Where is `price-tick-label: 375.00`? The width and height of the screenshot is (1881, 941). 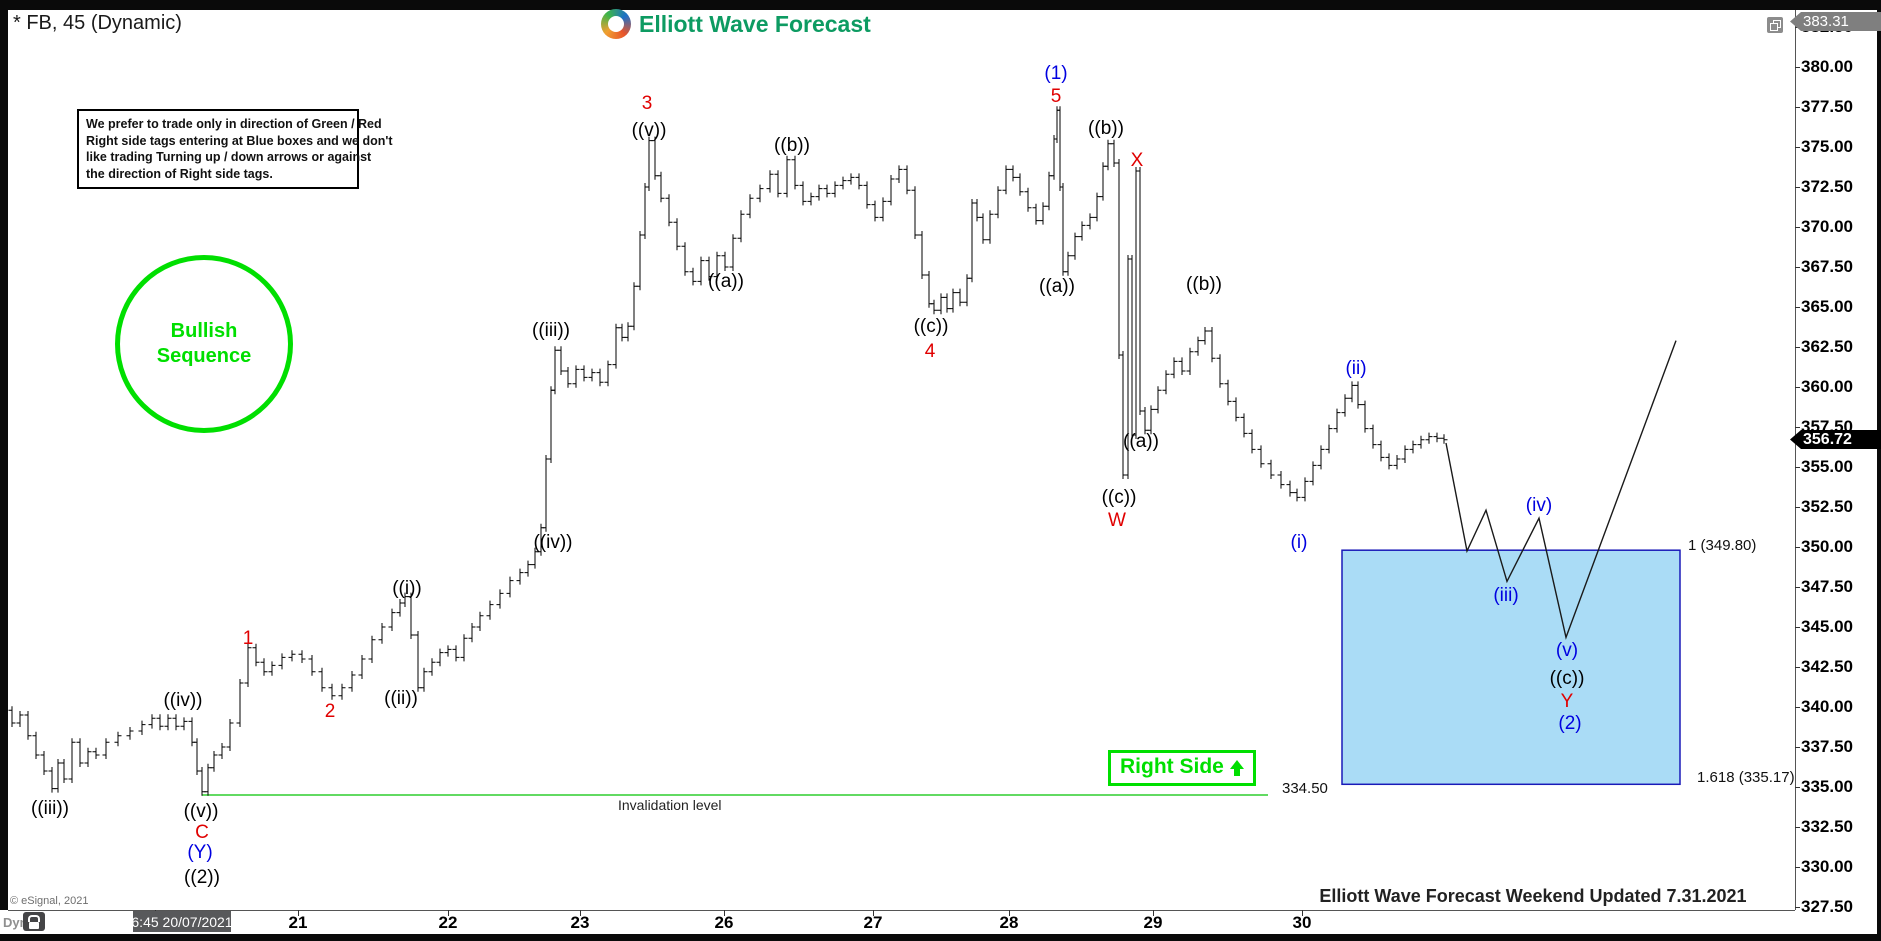 price-tick-label: 375.00 is located at coordinates (1827, 146).